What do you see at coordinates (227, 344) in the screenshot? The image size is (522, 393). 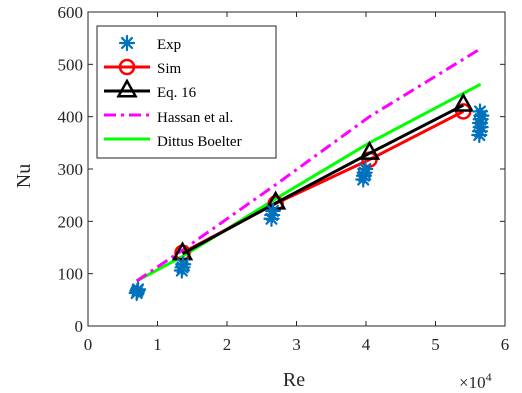 I see `x-tick-label: 2` at bounding box center [227, 344].